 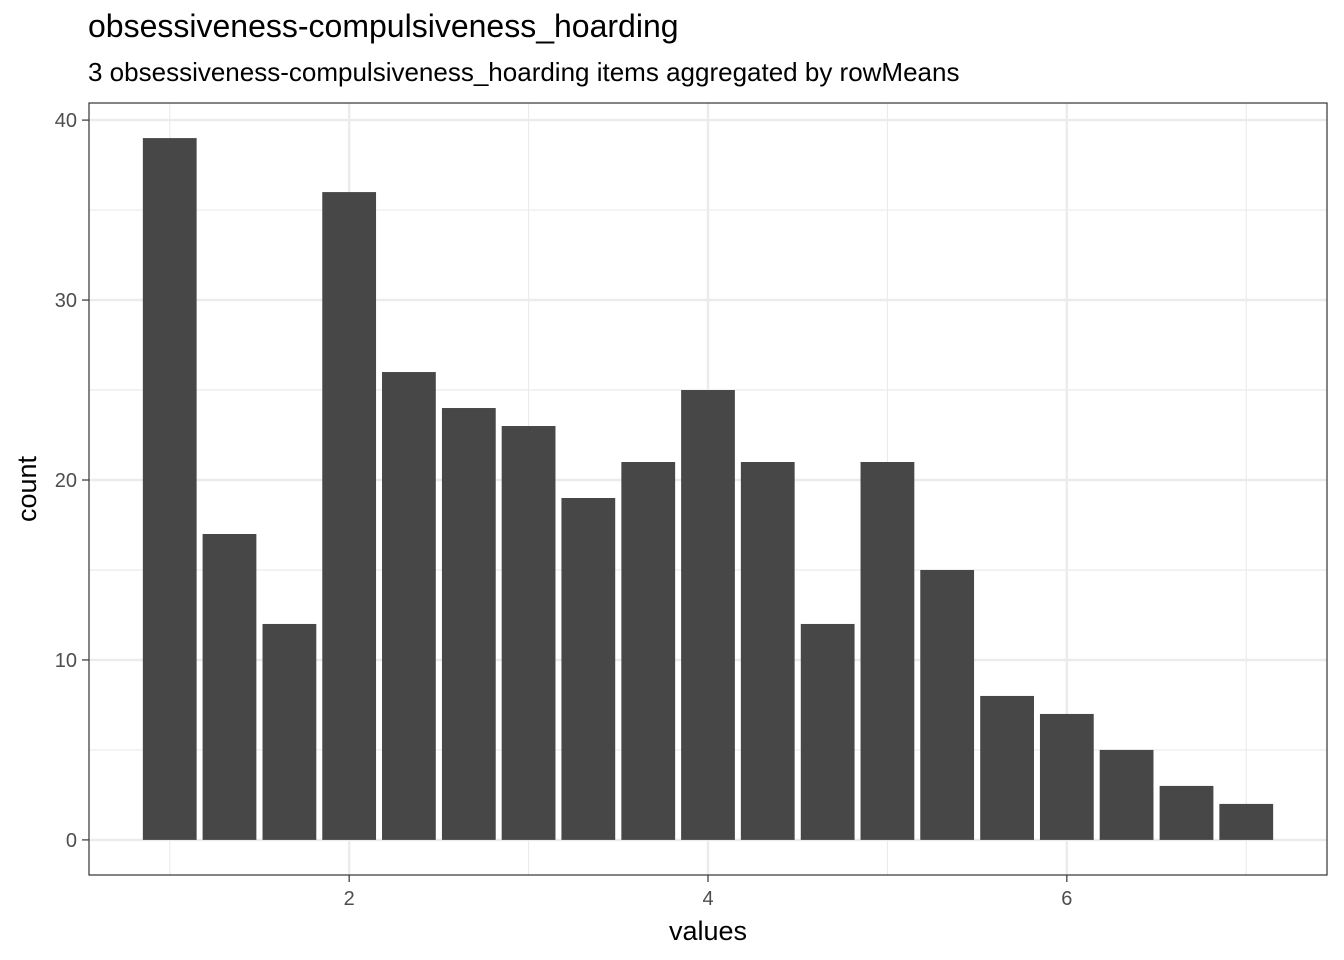 What do you see at coordinates (1066, 899) in the screenshot?
I see `x-tick-label: 6` at bounding box center [1066, 899].